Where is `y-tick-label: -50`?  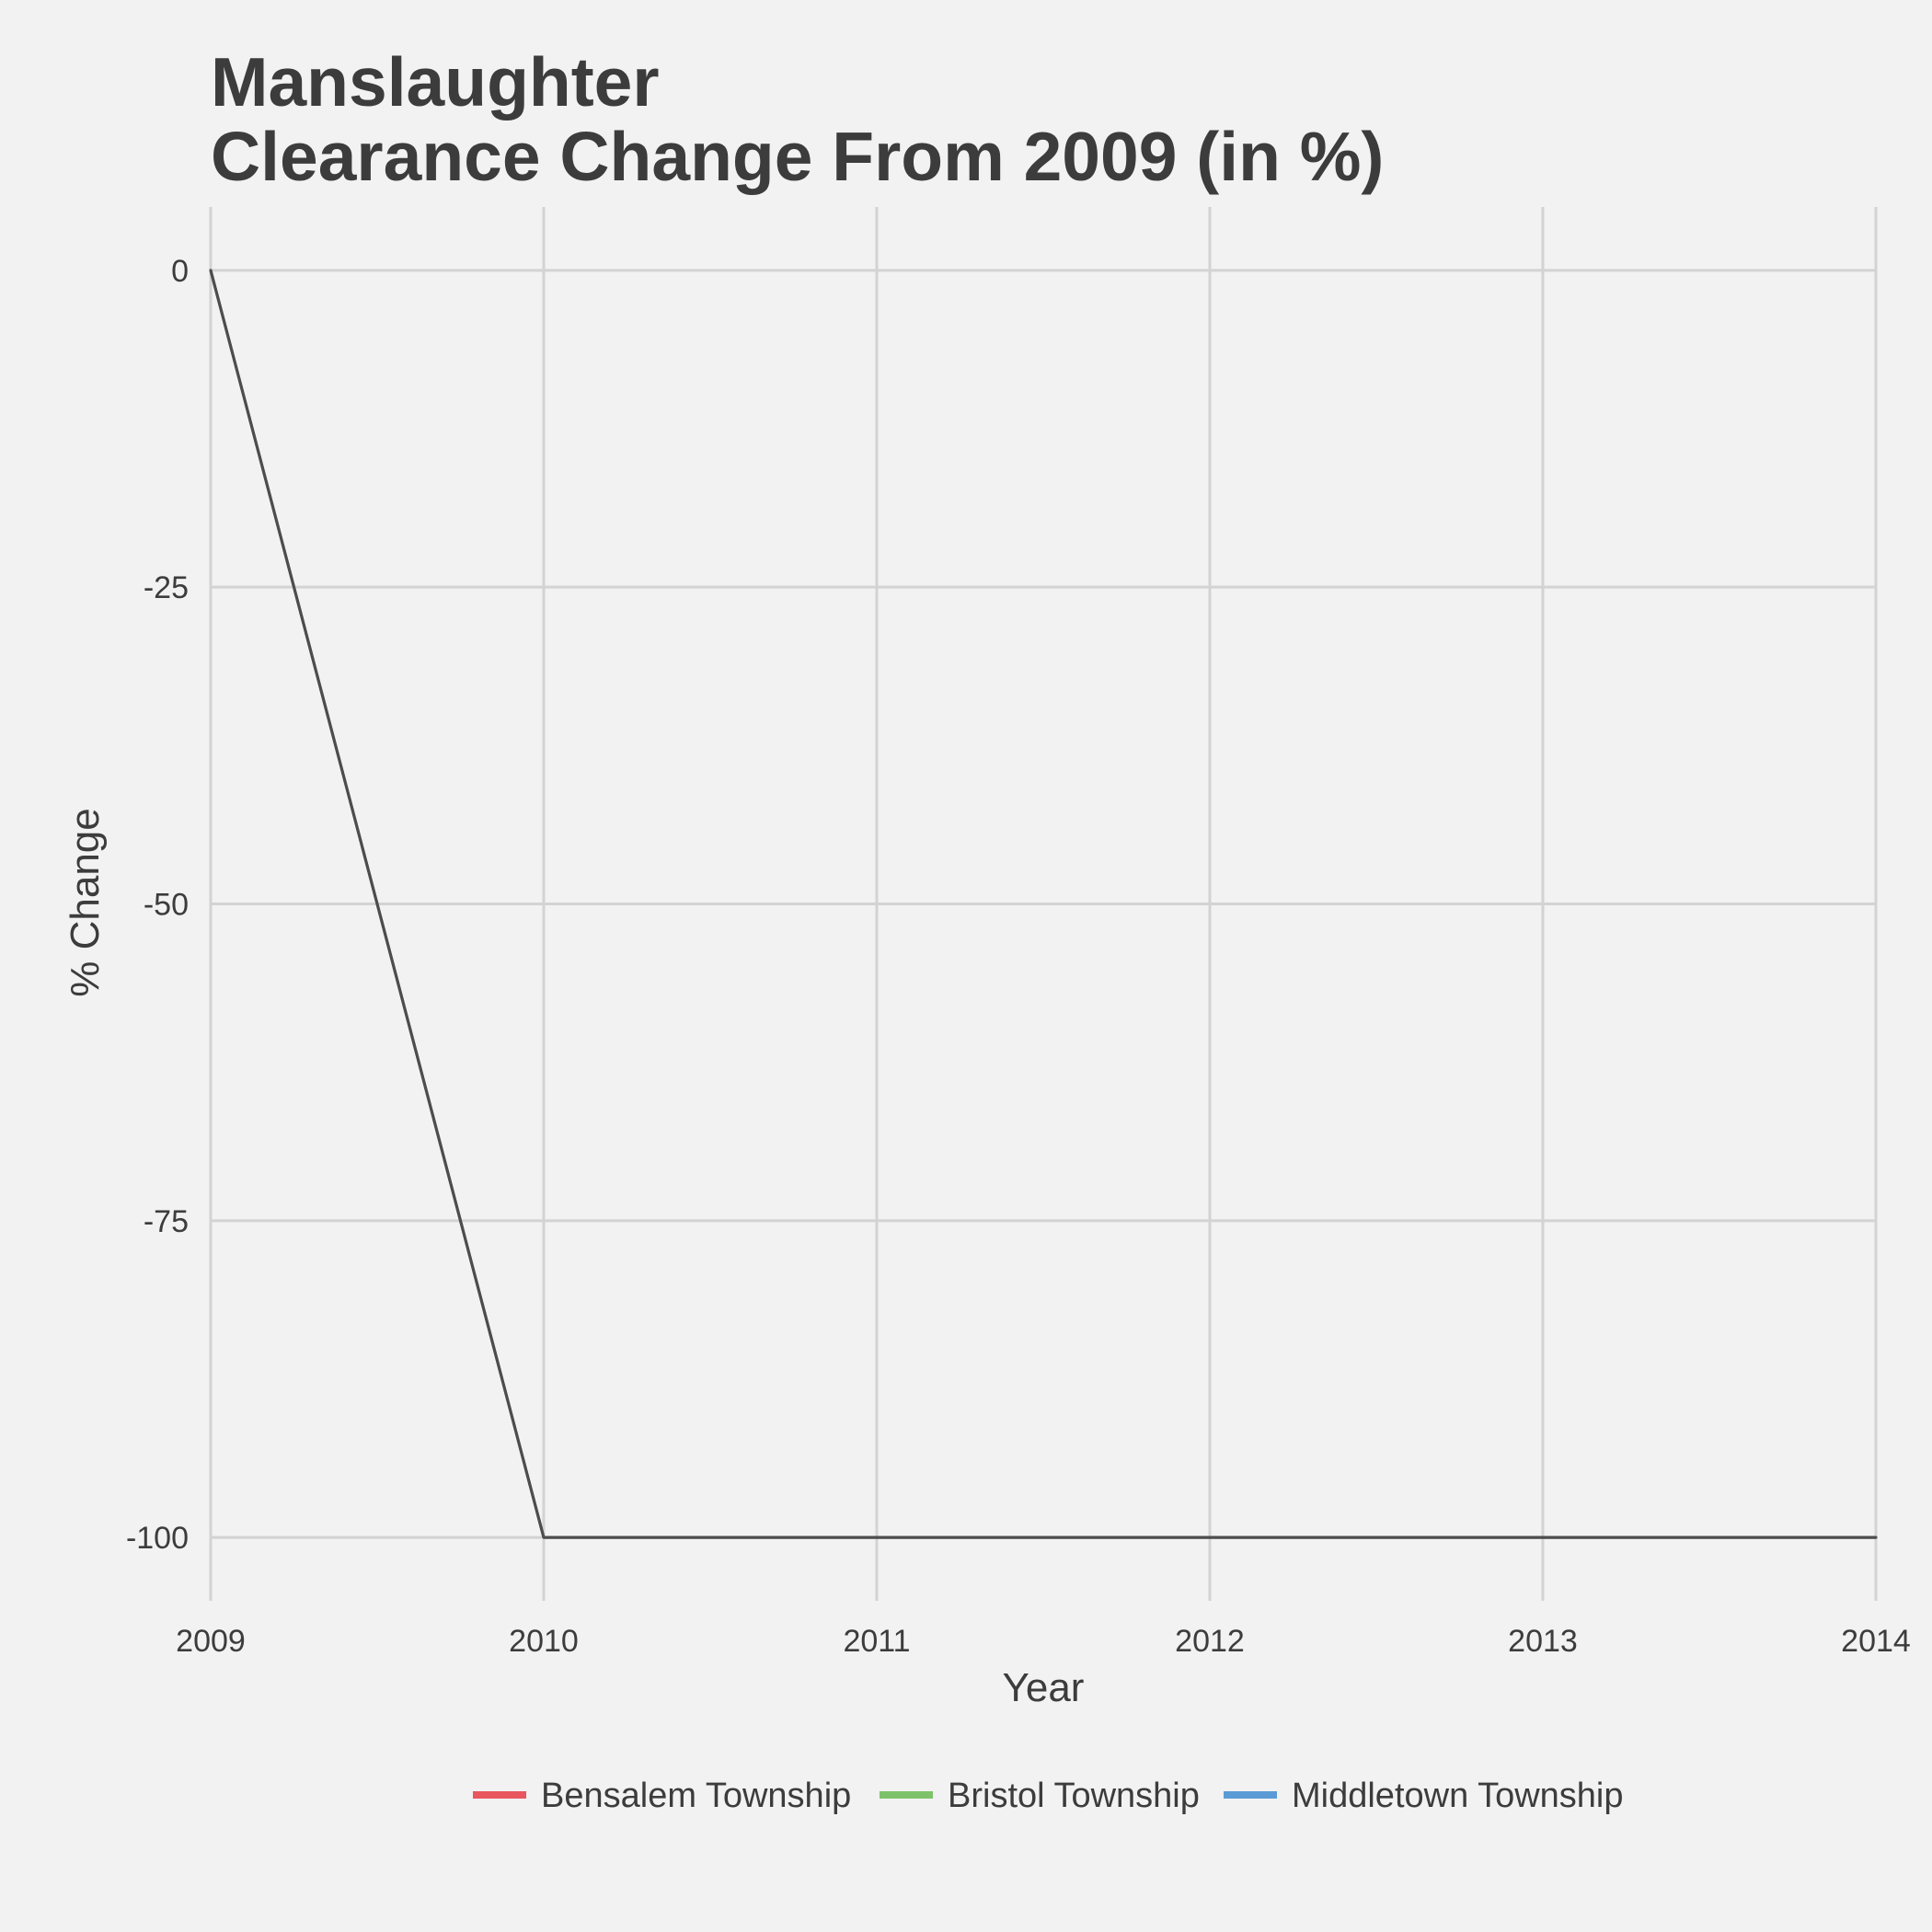
y-tick-label: -50 is located at coordinates (166, 905).